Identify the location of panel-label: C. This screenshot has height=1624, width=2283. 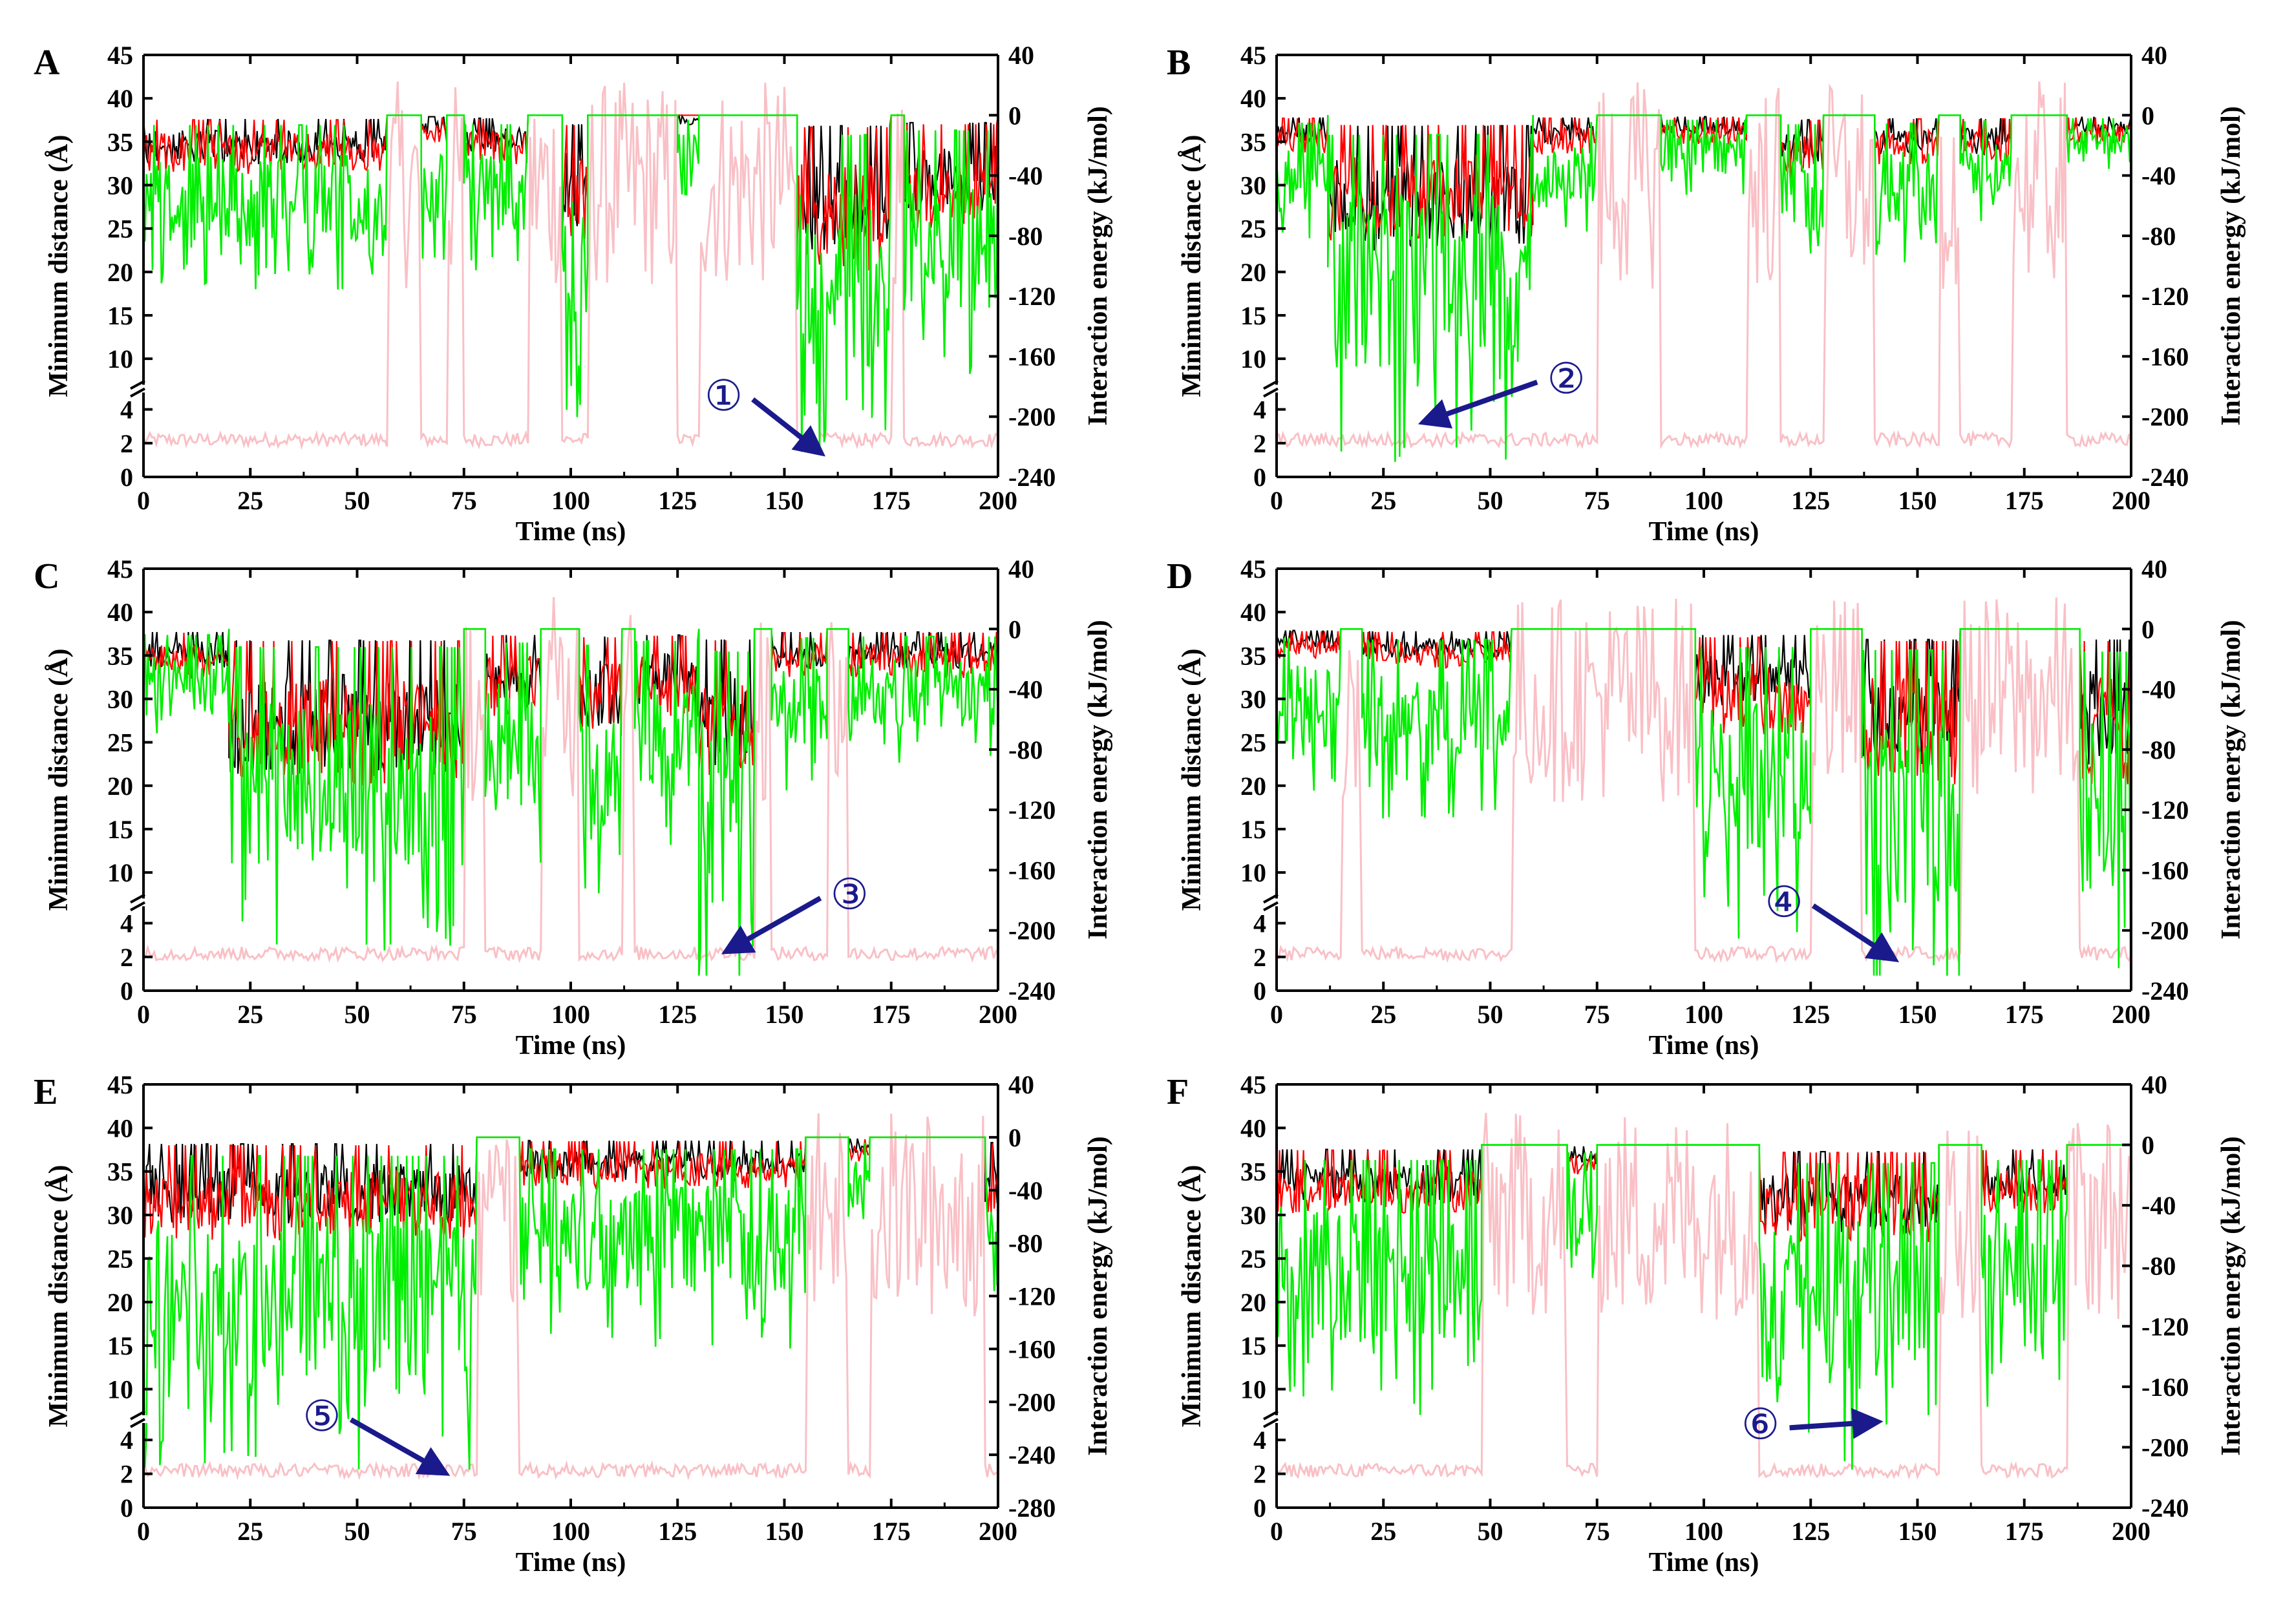
(46, 576).